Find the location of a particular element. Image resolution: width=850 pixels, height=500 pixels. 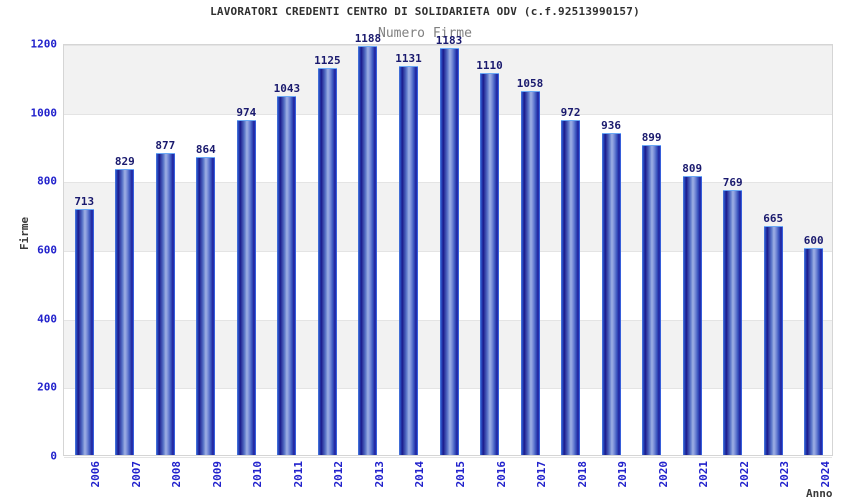

bar-value-label: 769 is located at coordinates (732, 182).